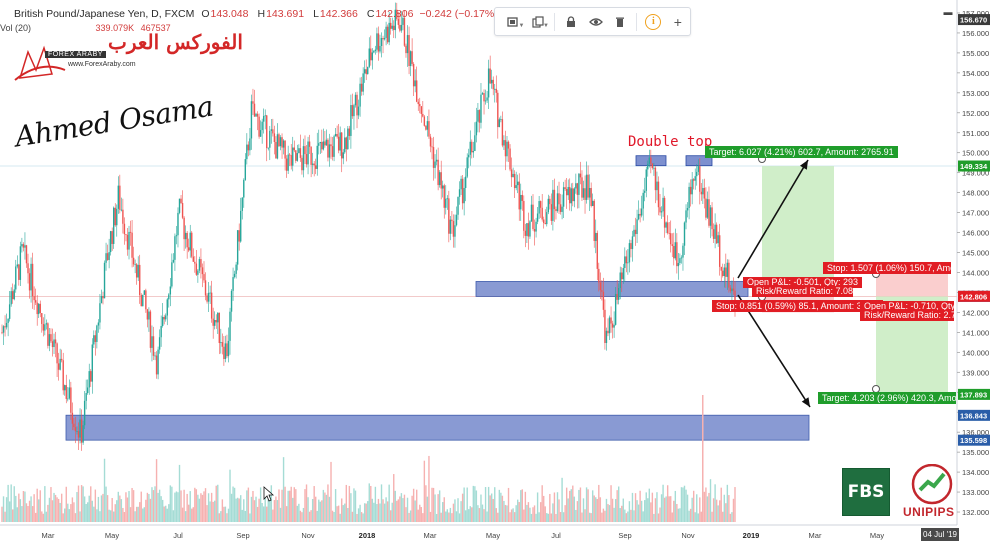 This screenshot has width=990, height=543. Describe the element at coordinates (699, 161) in the screenshot. I see `double-top-right-box` at that location.